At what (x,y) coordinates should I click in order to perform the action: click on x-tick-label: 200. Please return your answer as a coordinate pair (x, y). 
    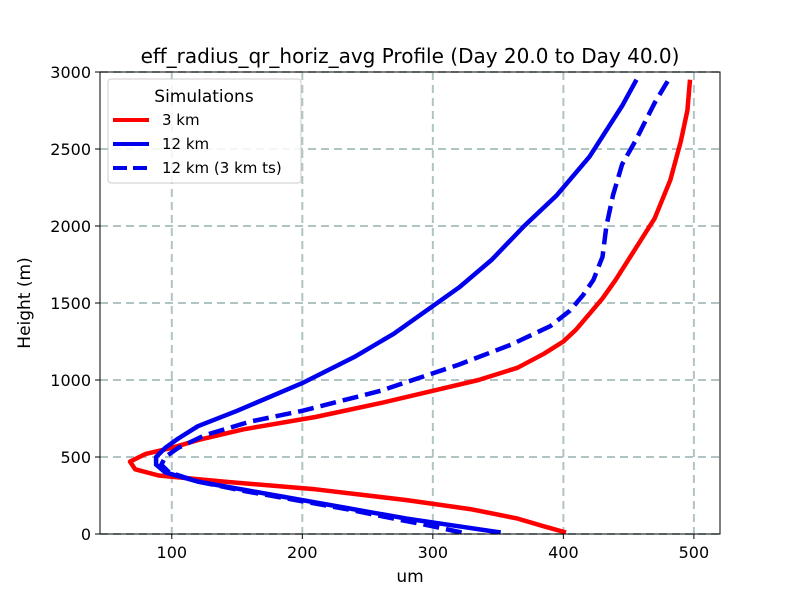
    Looking at the image, I should click on (302, 552).